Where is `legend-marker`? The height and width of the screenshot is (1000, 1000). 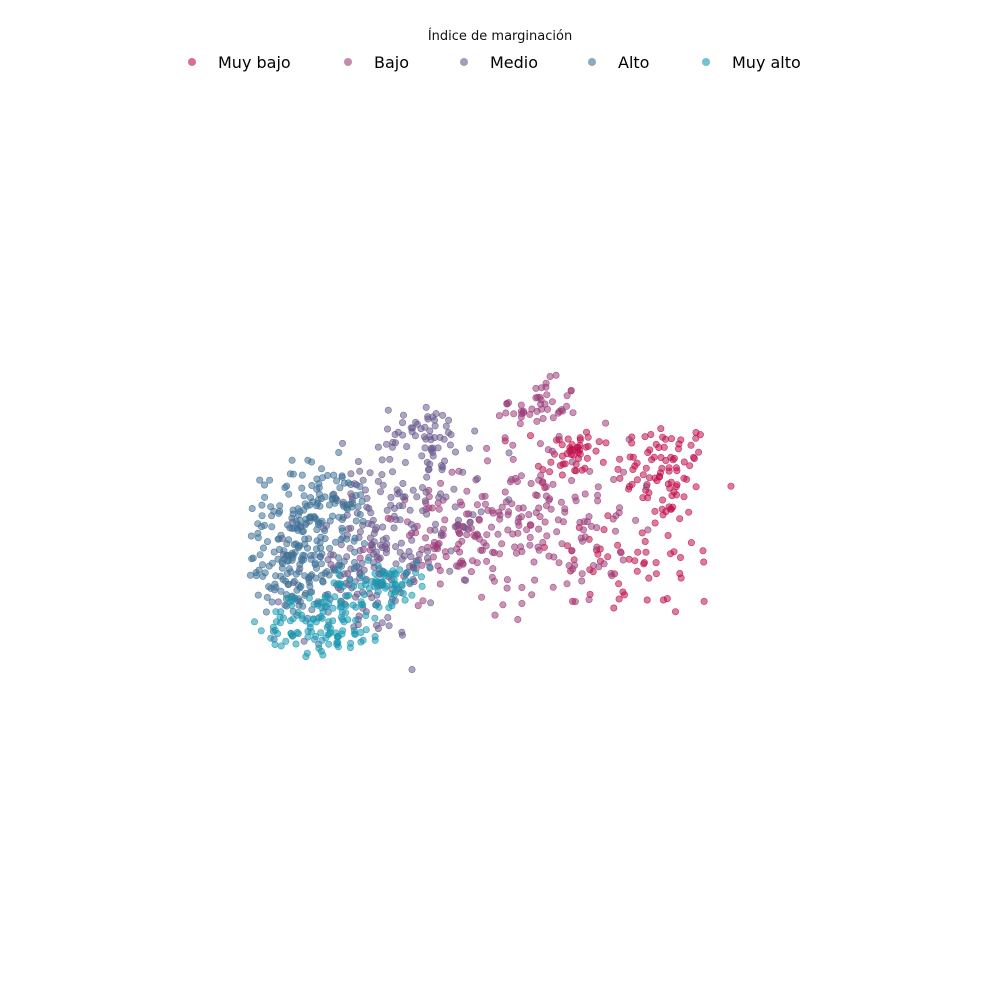
legend-marker is located at coordinates (592, 62).